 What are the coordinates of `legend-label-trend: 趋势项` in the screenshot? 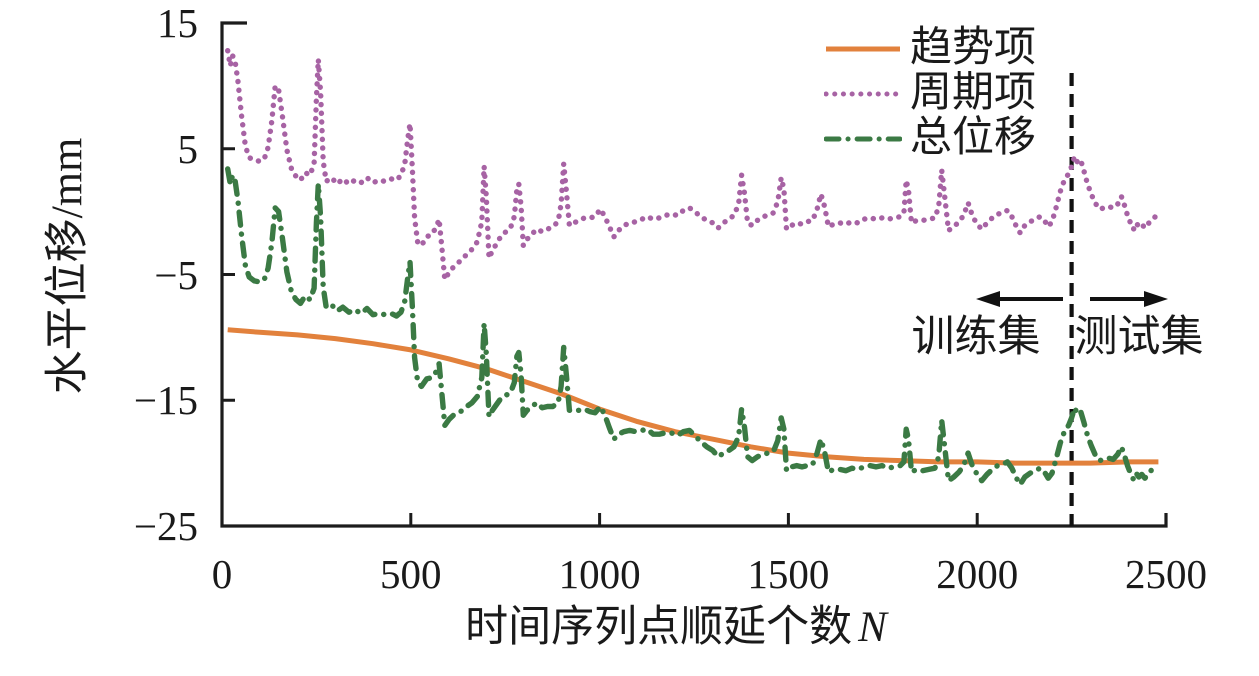 It's located at (973, 48).